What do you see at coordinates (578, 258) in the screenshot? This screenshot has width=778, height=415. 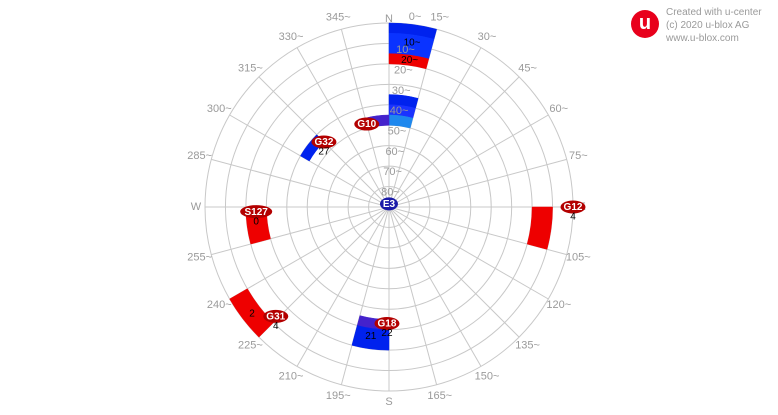 I see `azimuth-label: 105~` at bounding box center [578, 258].